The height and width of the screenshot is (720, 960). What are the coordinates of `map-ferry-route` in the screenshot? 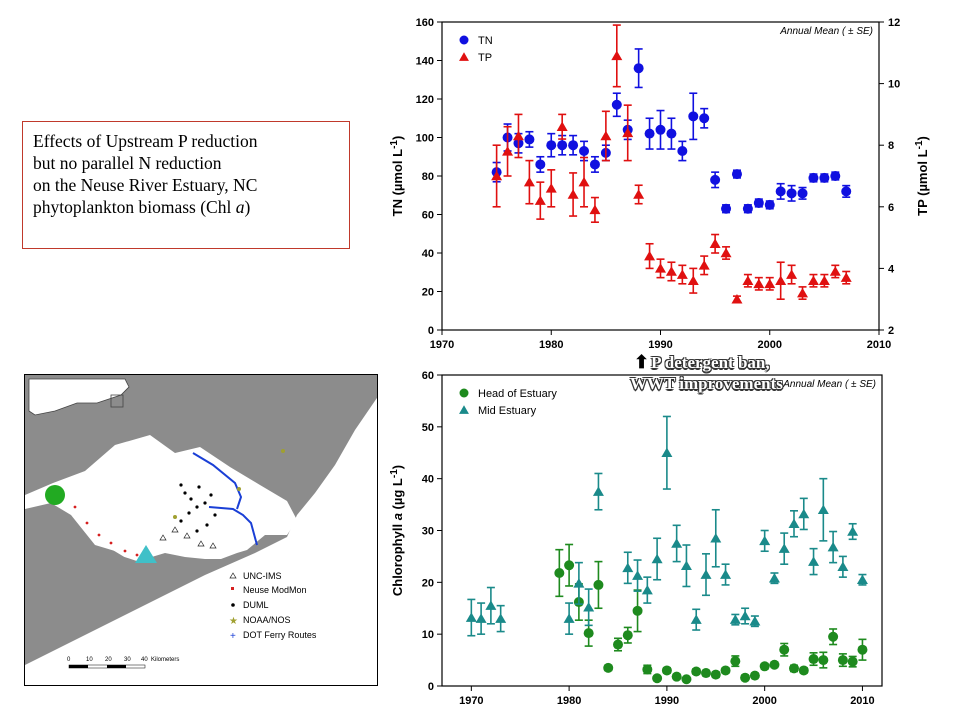 It's located at (217, 481).